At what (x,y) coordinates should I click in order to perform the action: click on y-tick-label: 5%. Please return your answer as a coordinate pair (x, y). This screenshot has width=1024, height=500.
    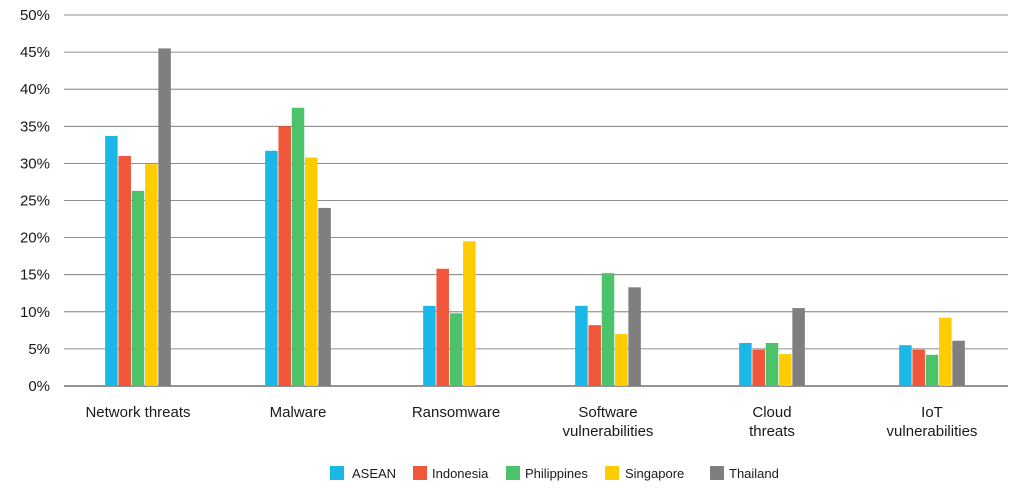
    Looking at the image, I should click on (39, 349).